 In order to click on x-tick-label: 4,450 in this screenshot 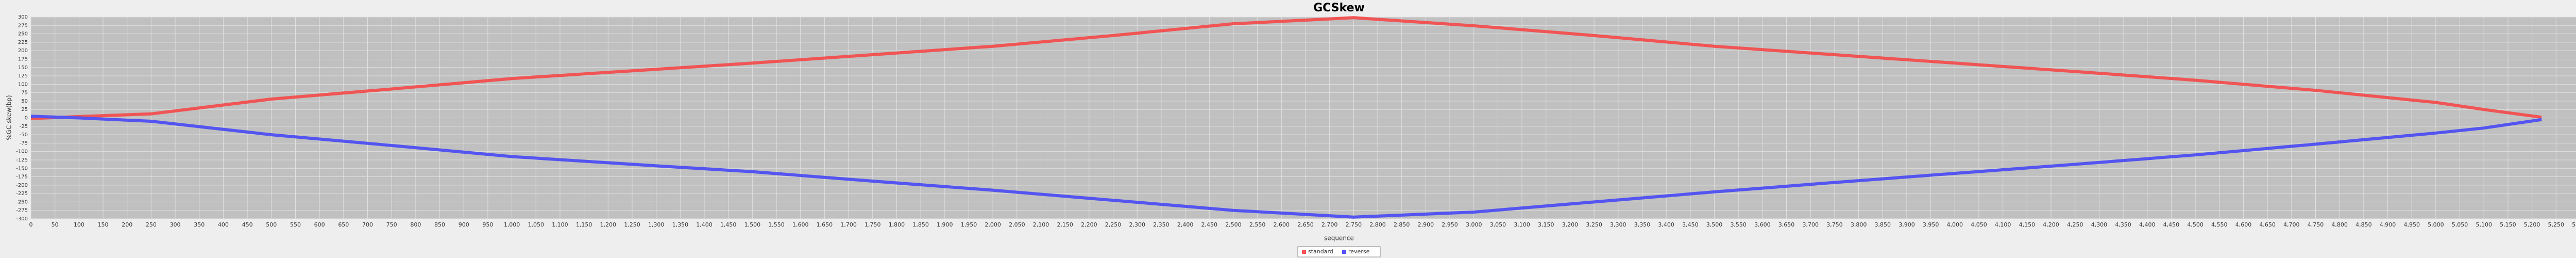, I will do `click(2171, 224)`.